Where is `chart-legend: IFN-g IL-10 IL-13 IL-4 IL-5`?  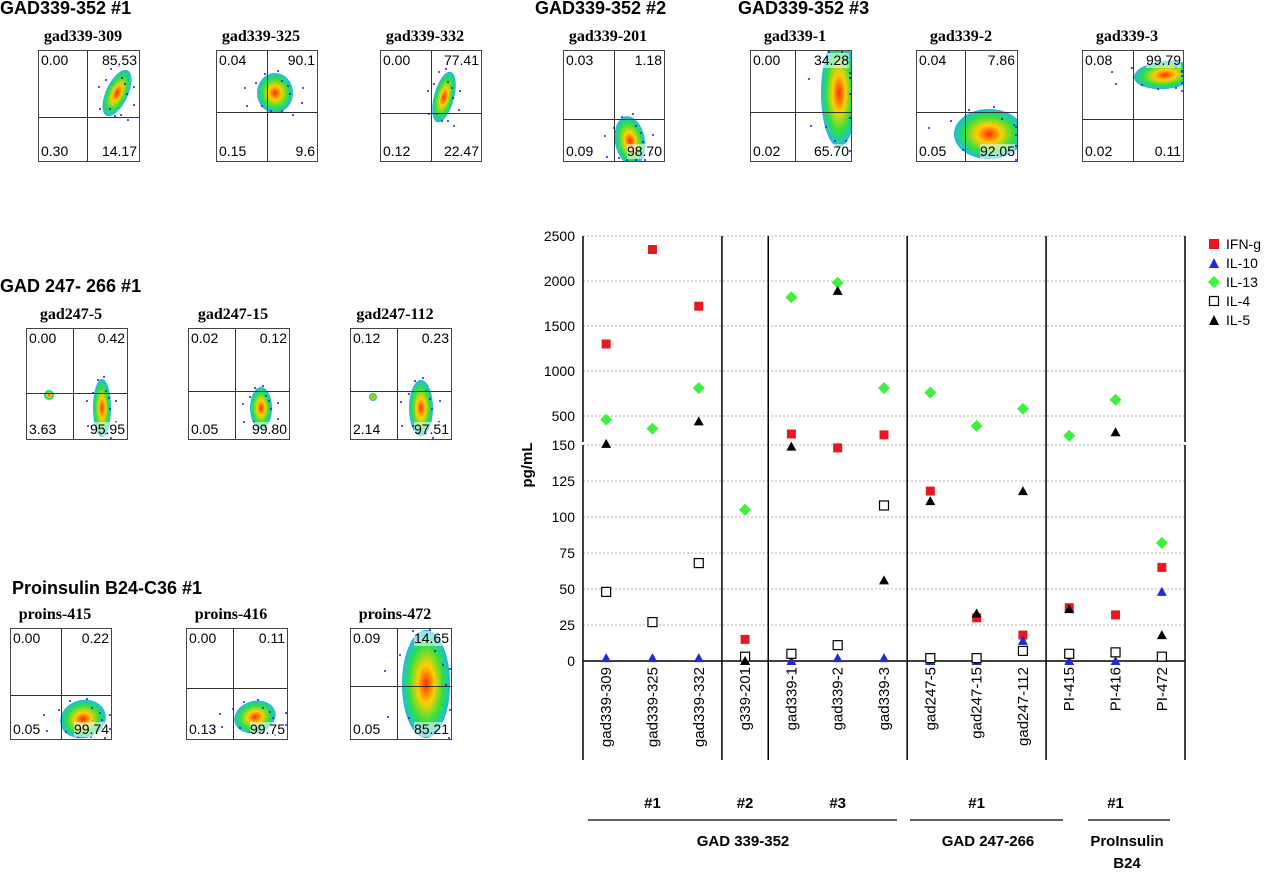 chart-legend: IFN-g IL-10 IL-13 IL-4 IL-5 is located at coordinates (1234, 281).